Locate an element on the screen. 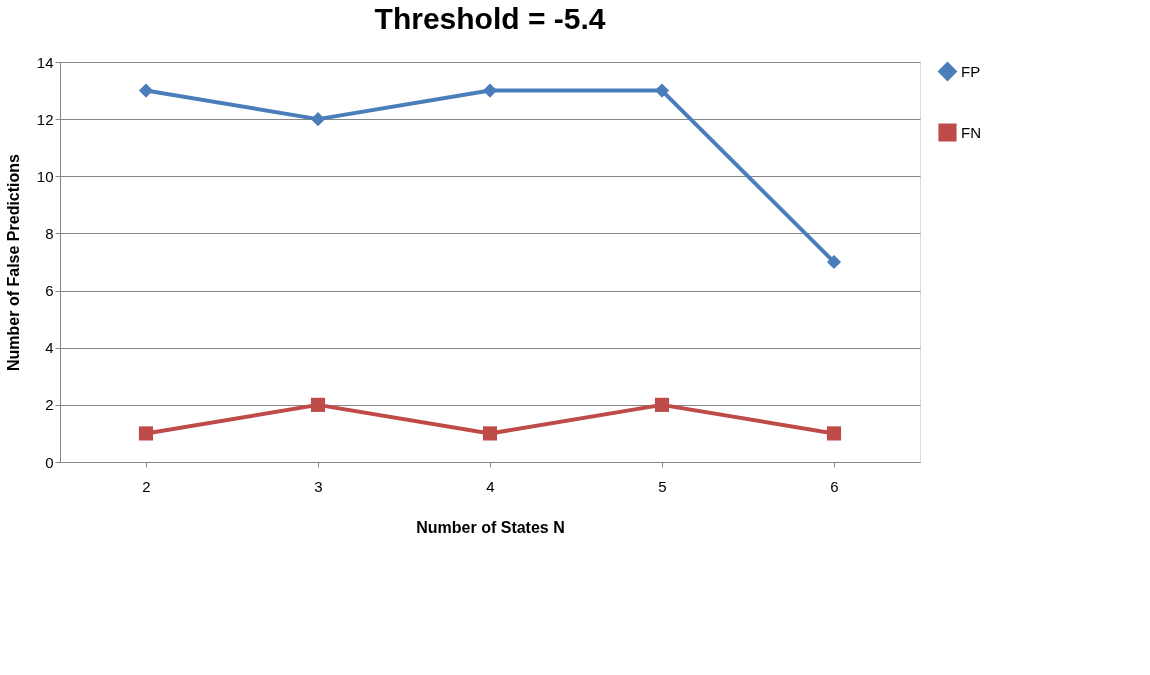 This screenshot has height=675, width=1150. legend-label: FP is located at coordinates (971, 71).